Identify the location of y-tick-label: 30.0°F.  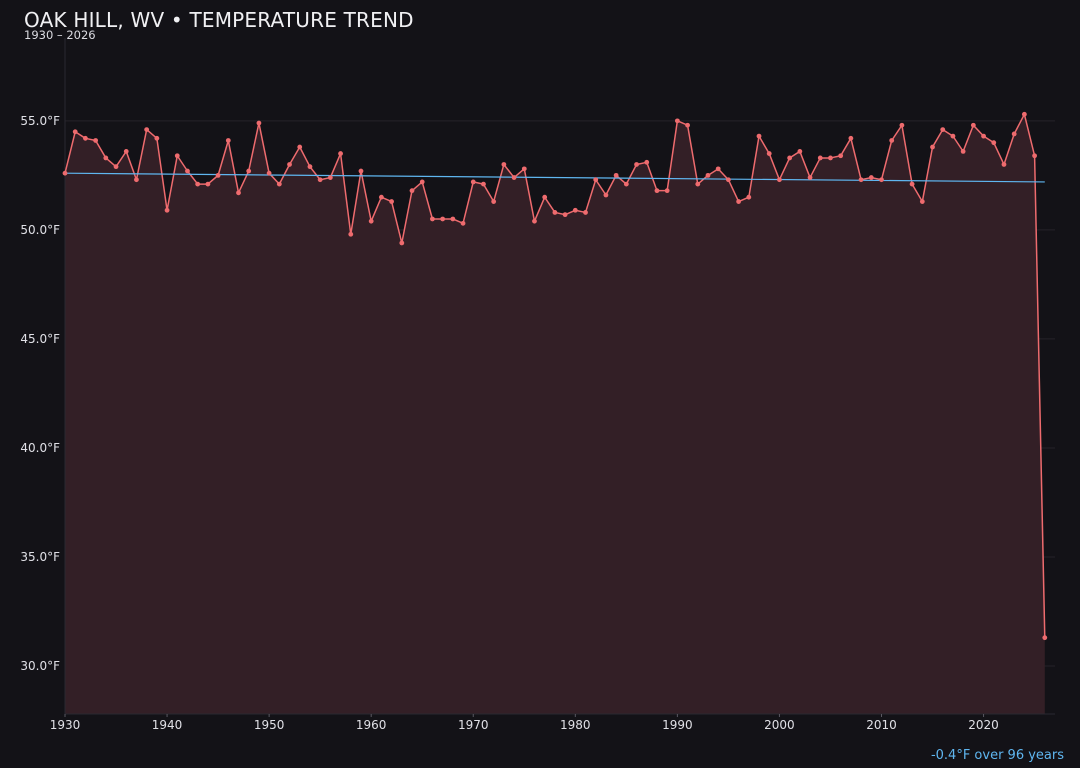
(40, 666).